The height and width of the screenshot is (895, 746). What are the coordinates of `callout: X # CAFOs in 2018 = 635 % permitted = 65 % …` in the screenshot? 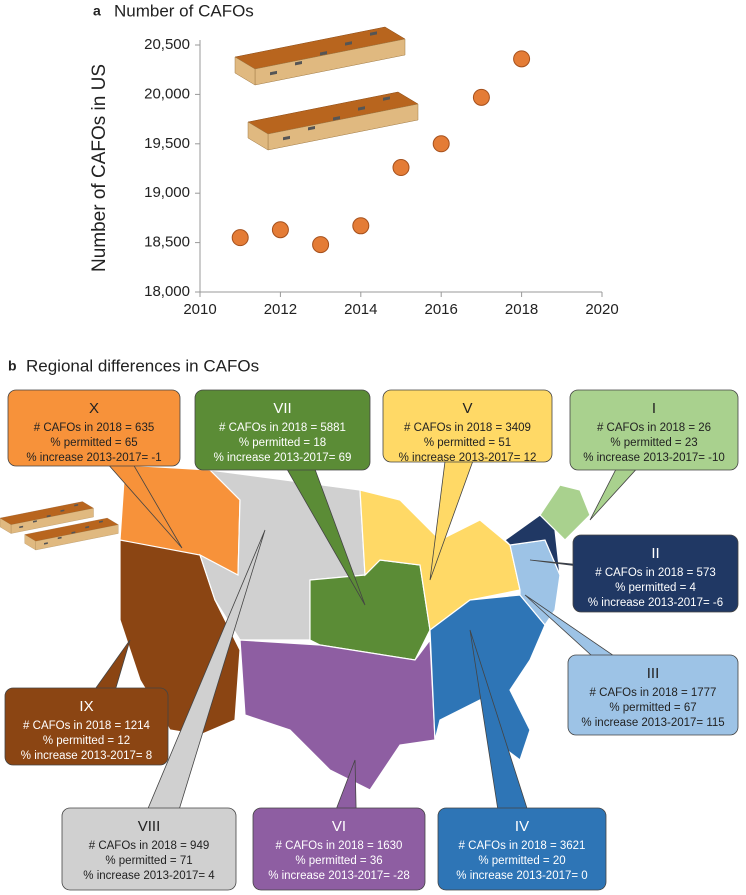 It's located at (95, 469).